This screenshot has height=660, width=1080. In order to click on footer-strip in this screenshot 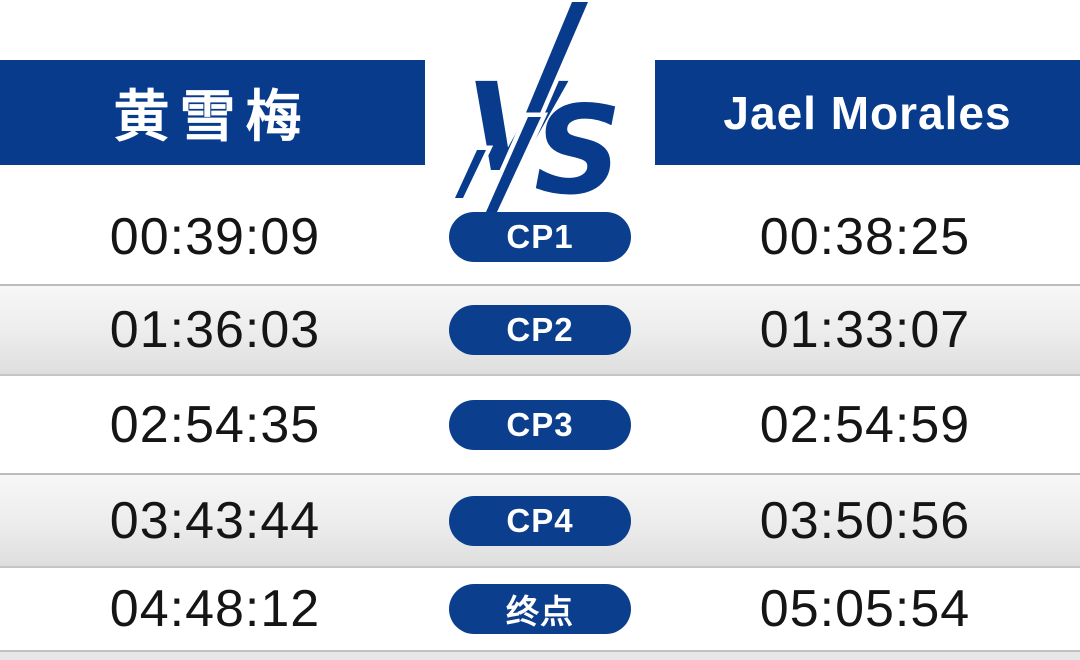, I will do `click(540, 655)`.